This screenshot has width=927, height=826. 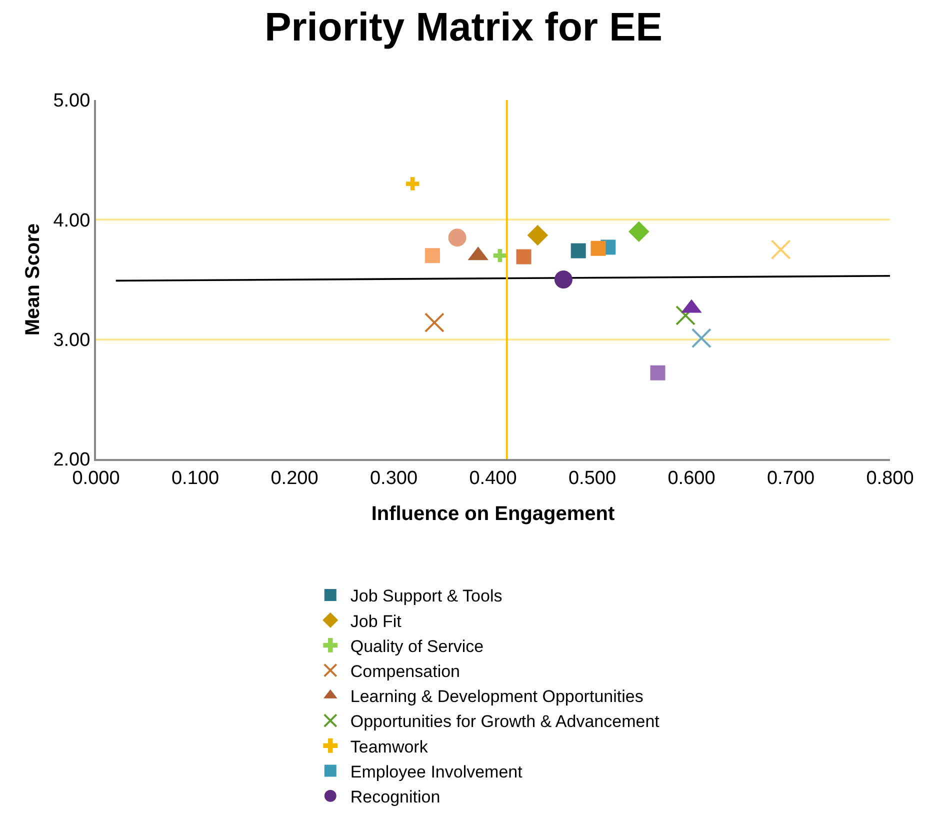 What do you see at coordinates (33, 279) in the screenshot?
I see `y-axis-title: Mean Score` at bounding box center [33, 279].